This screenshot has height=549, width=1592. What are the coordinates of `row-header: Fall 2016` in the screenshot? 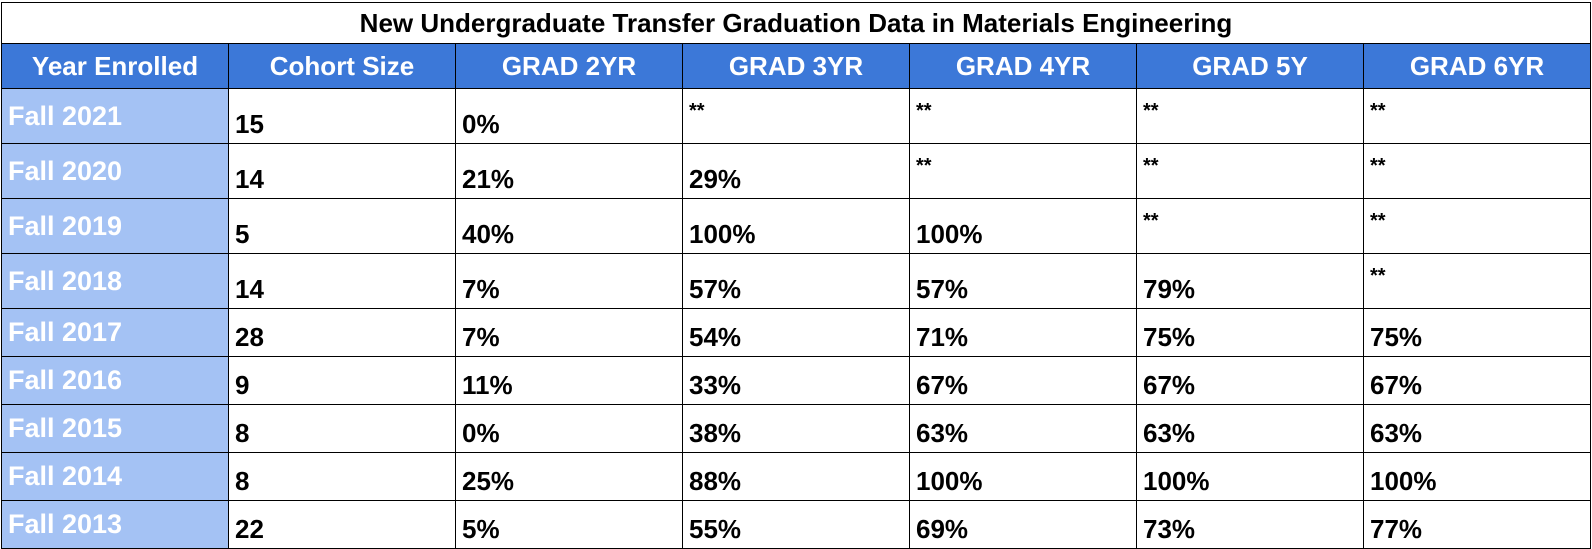 It's located at (115, 380).